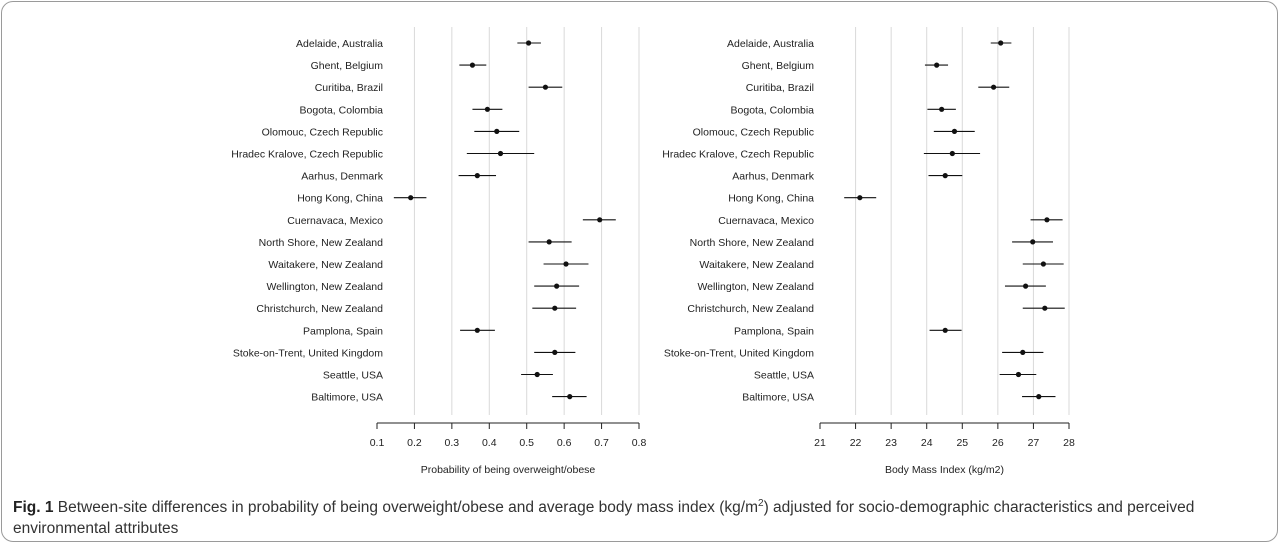 The image size is (1281, 545). What do you see at coordinates (856, 443) in the screenshot?
I see `right-x-tick-label: 22` at bounding box center [856, 443].